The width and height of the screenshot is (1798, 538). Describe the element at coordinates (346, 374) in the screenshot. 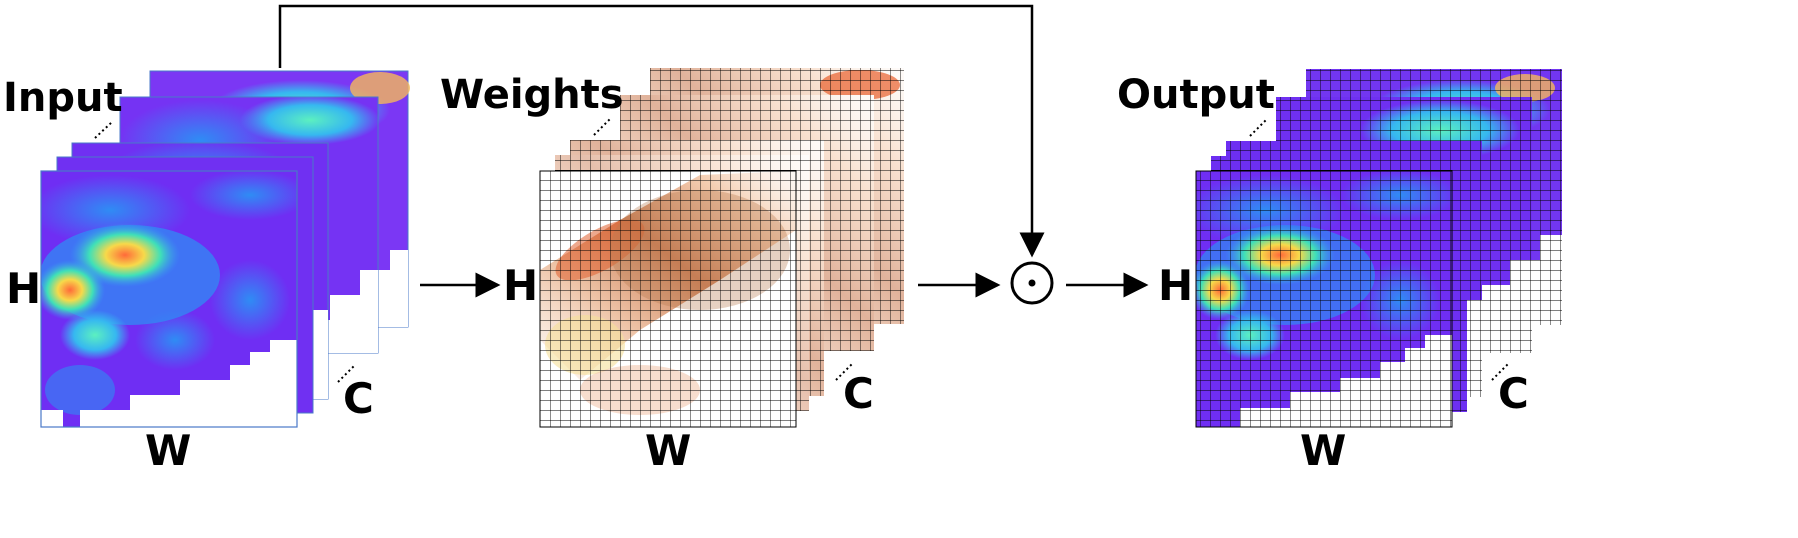

I see `input-depth-dots-bottom` at that location.